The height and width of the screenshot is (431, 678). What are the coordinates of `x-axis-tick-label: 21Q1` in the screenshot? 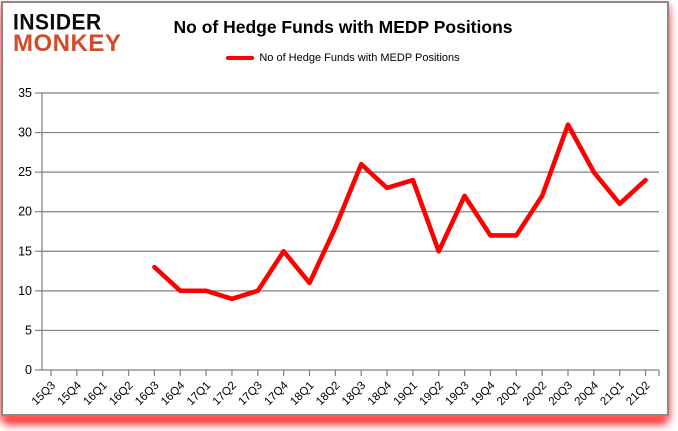 It's located at (612, 394).